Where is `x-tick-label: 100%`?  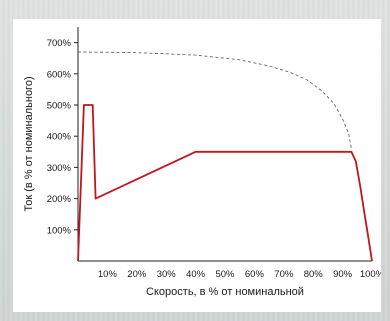 x-tick-label: 100% is located at coordinates (370, 274).